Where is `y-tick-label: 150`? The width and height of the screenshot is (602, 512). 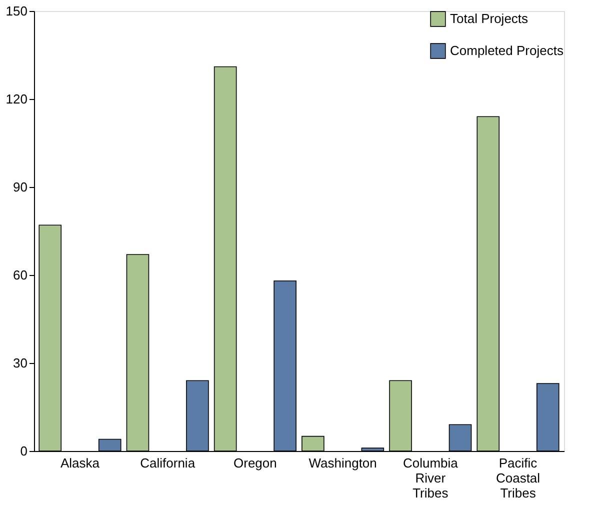
y-tick-label: 150 is located at coordinates (17, 11).